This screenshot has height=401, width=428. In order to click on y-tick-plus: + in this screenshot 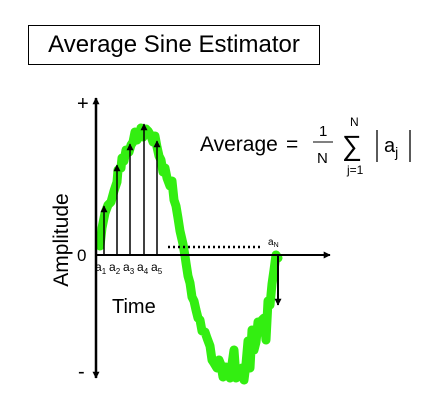, I will do `click(83, 104)`.